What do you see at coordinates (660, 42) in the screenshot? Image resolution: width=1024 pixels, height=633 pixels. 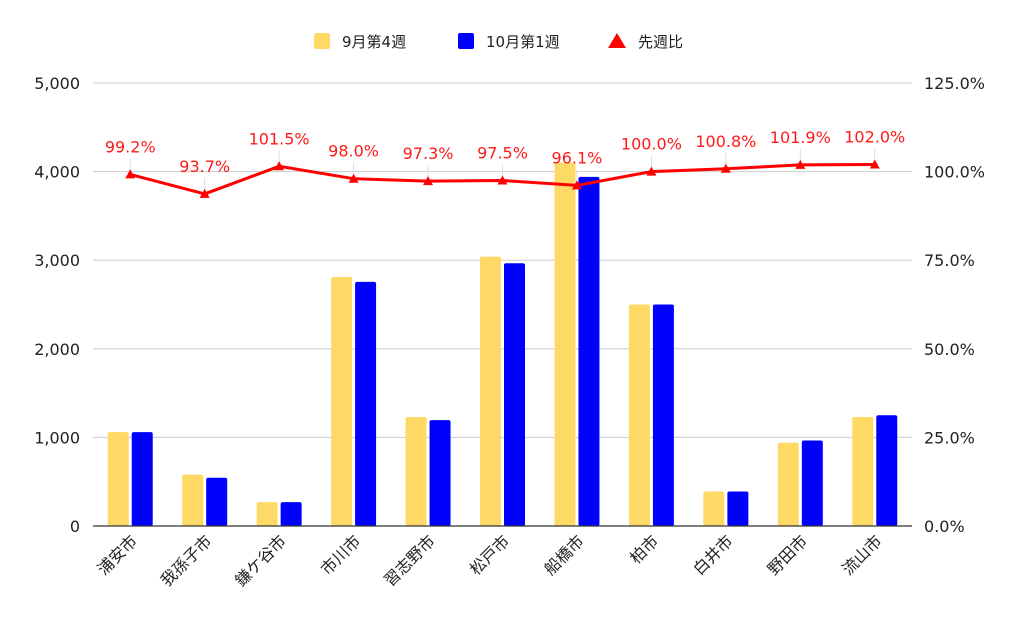 I see `legend-label-ratio: 先週比` at bounding box center [660, 42].